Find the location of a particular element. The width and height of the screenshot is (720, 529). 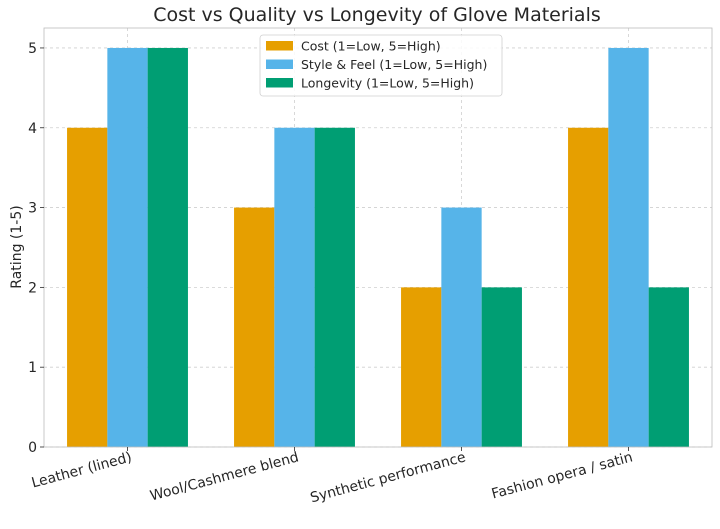

x-tick-label: Wool/Cashmere blend is located at coordinates (224, 476).